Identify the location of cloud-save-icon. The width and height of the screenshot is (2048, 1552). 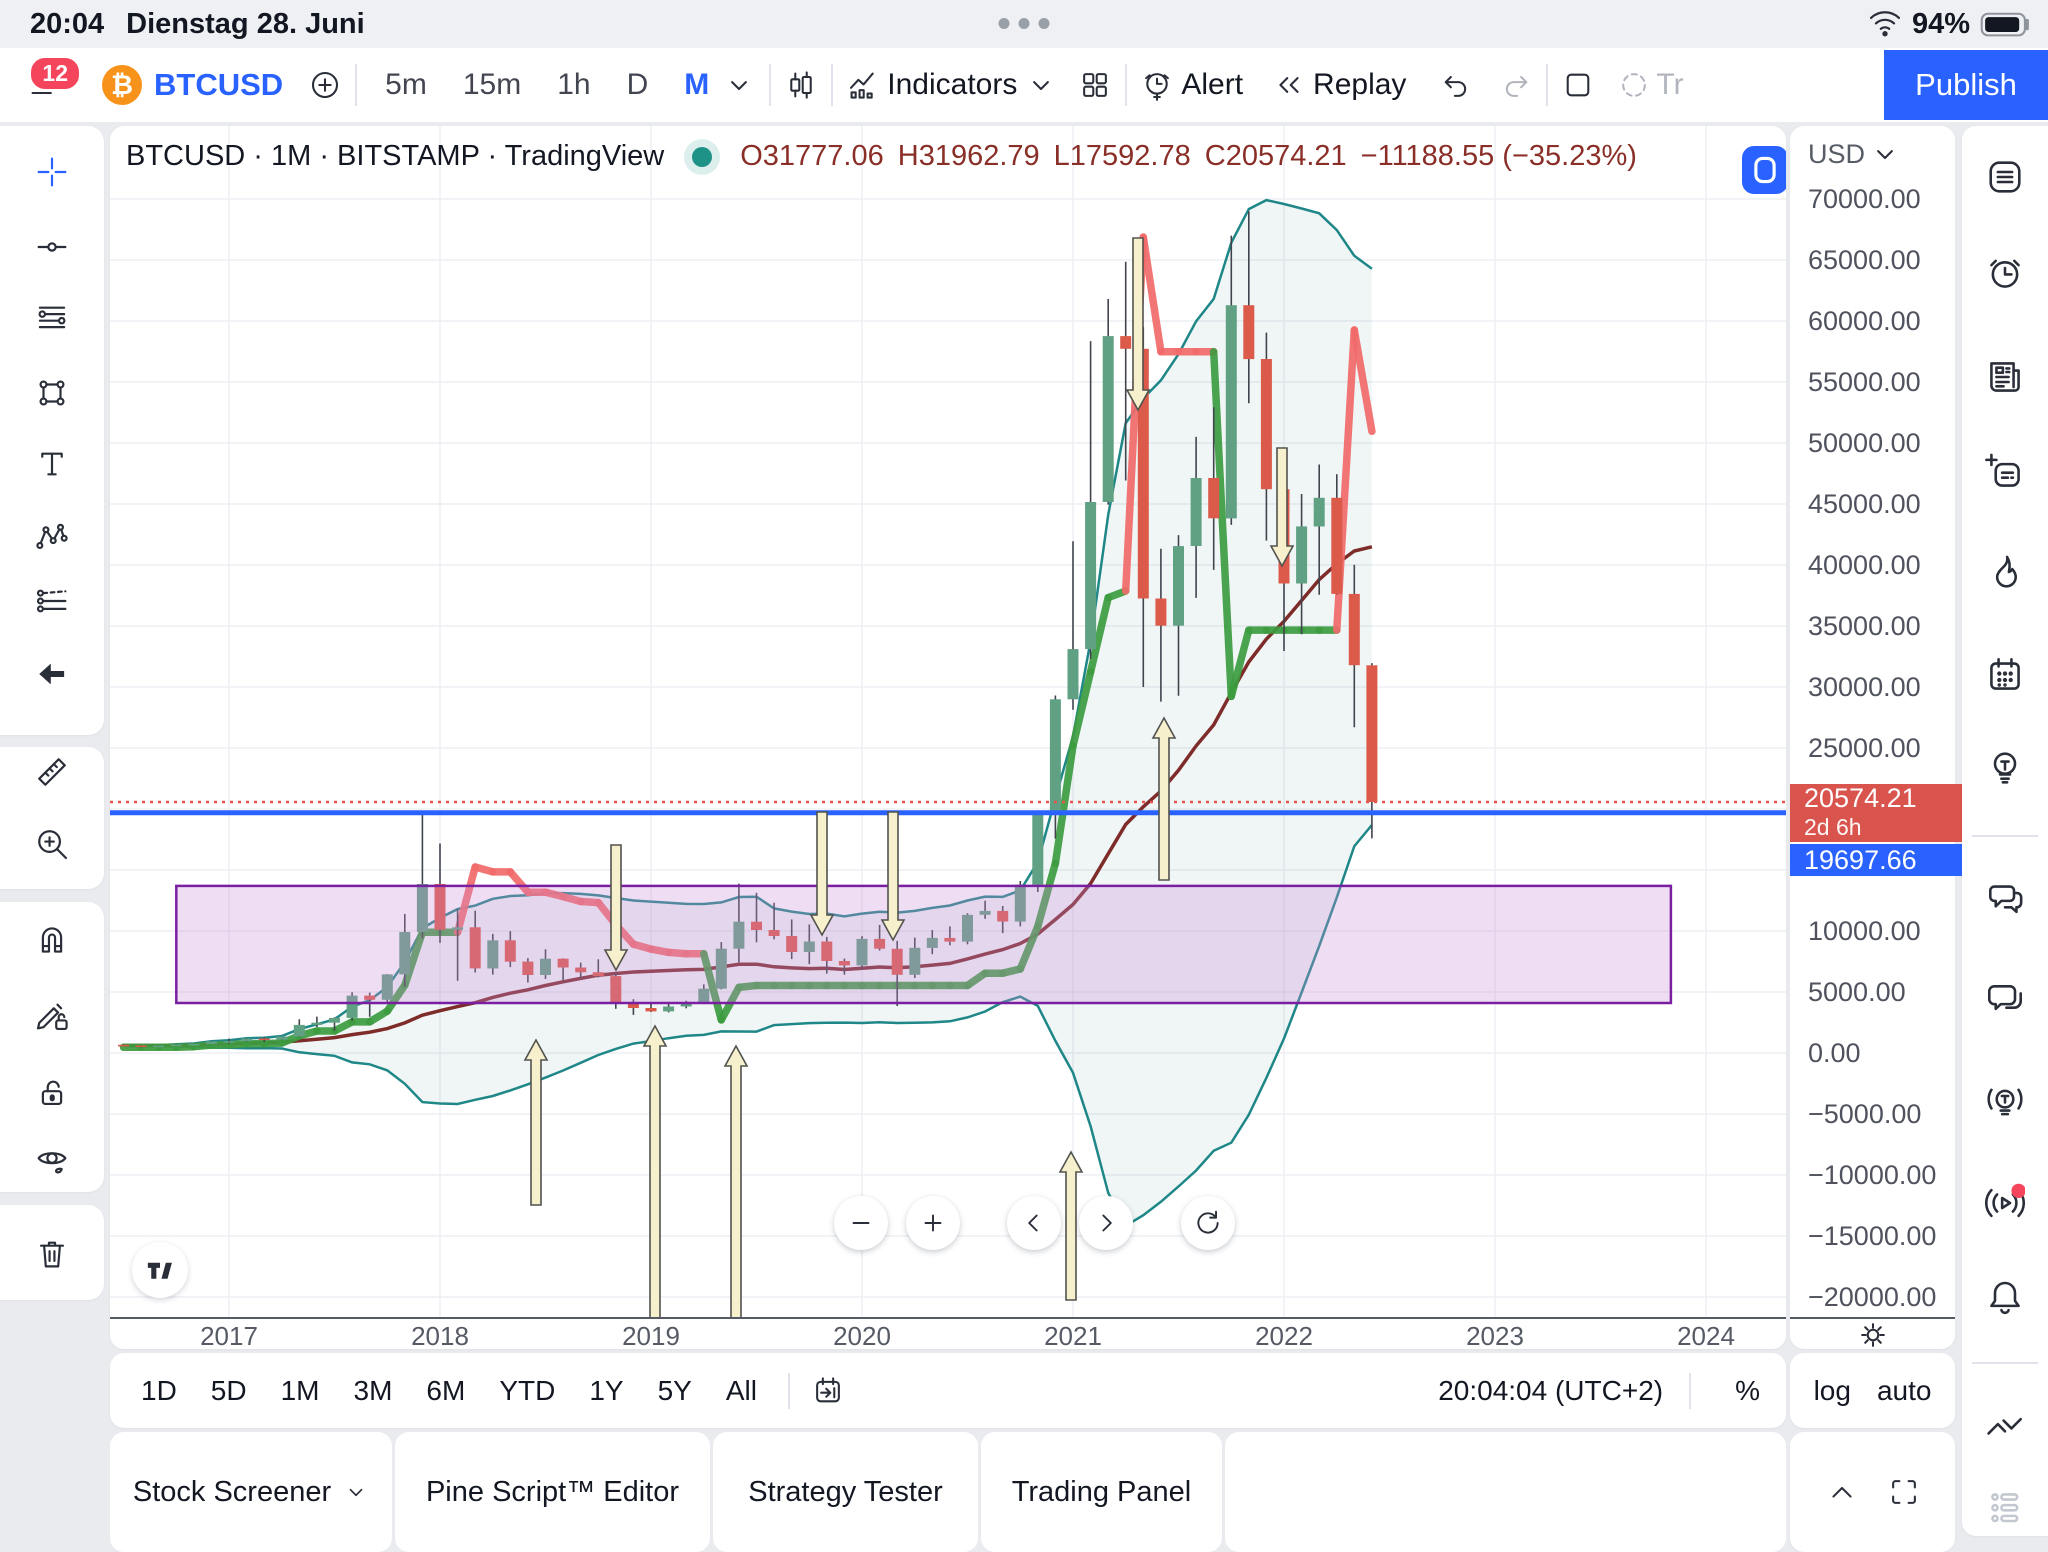
(1634, 85).